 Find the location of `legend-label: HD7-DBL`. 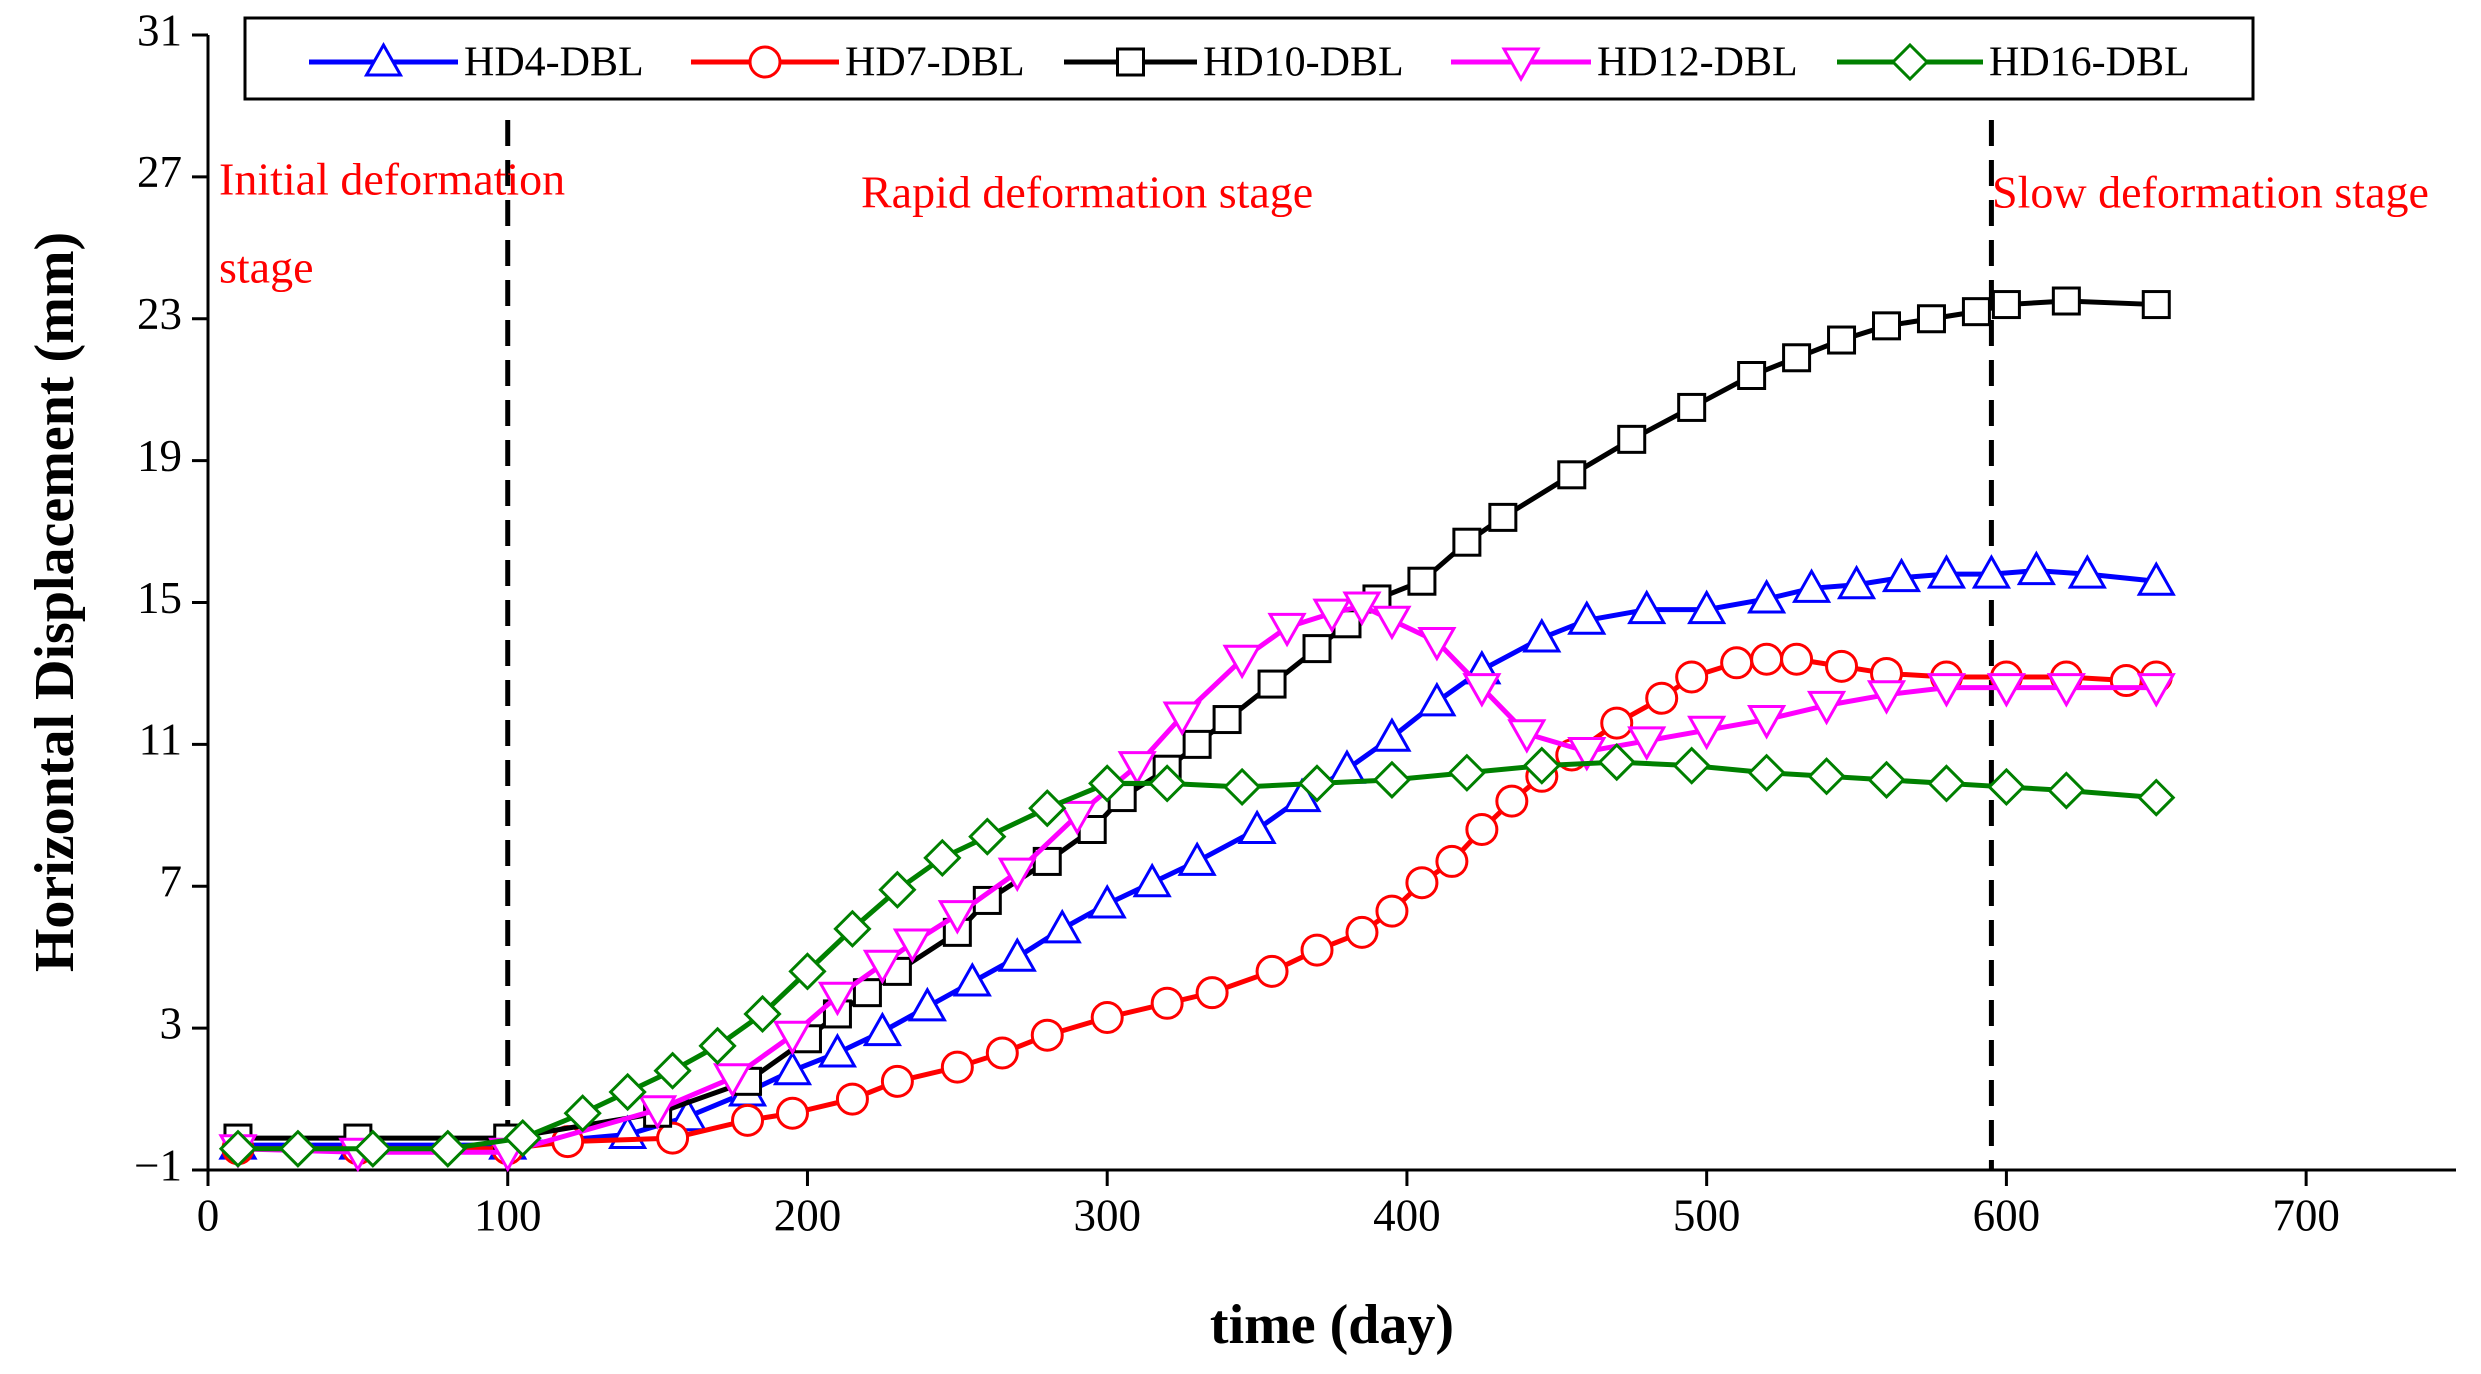

legend-label: HD7-DBL is located at coordinates (935, 63).